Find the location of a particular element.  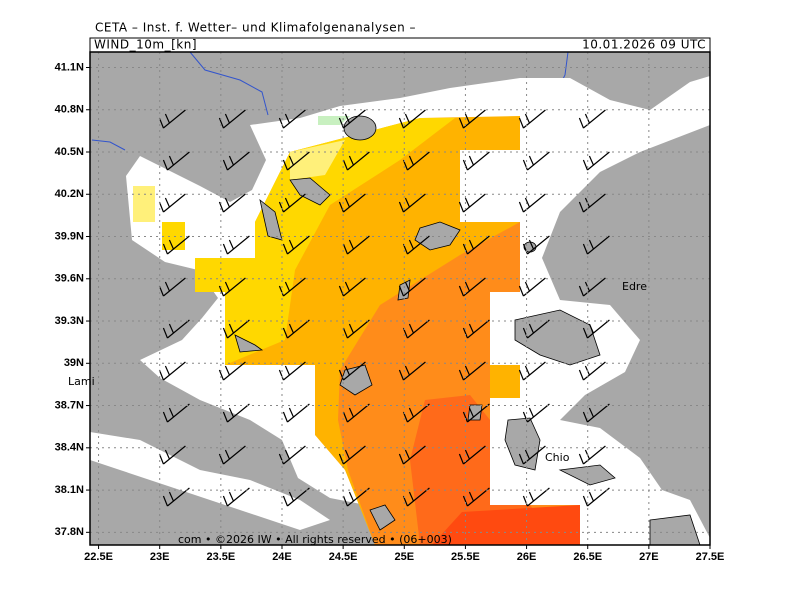

y-tick-label: 40.8N is located at coordinates (69, 110).